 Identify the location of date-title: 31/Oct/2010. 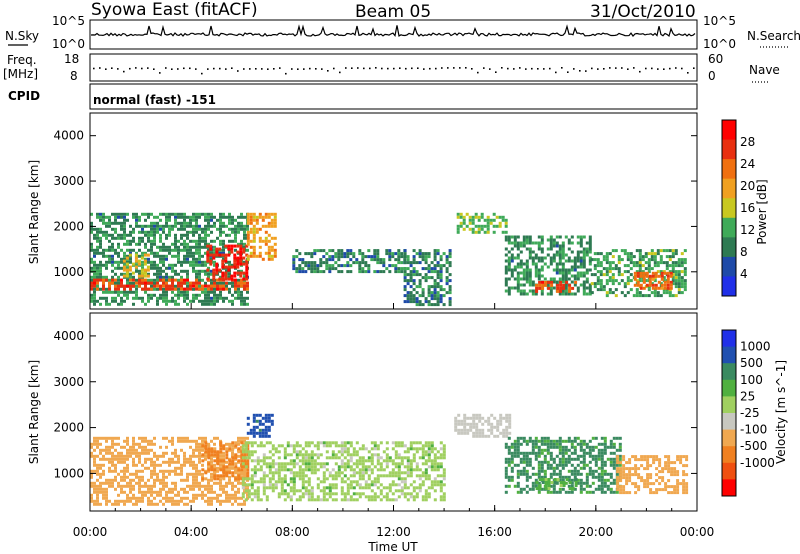
(643, 12).